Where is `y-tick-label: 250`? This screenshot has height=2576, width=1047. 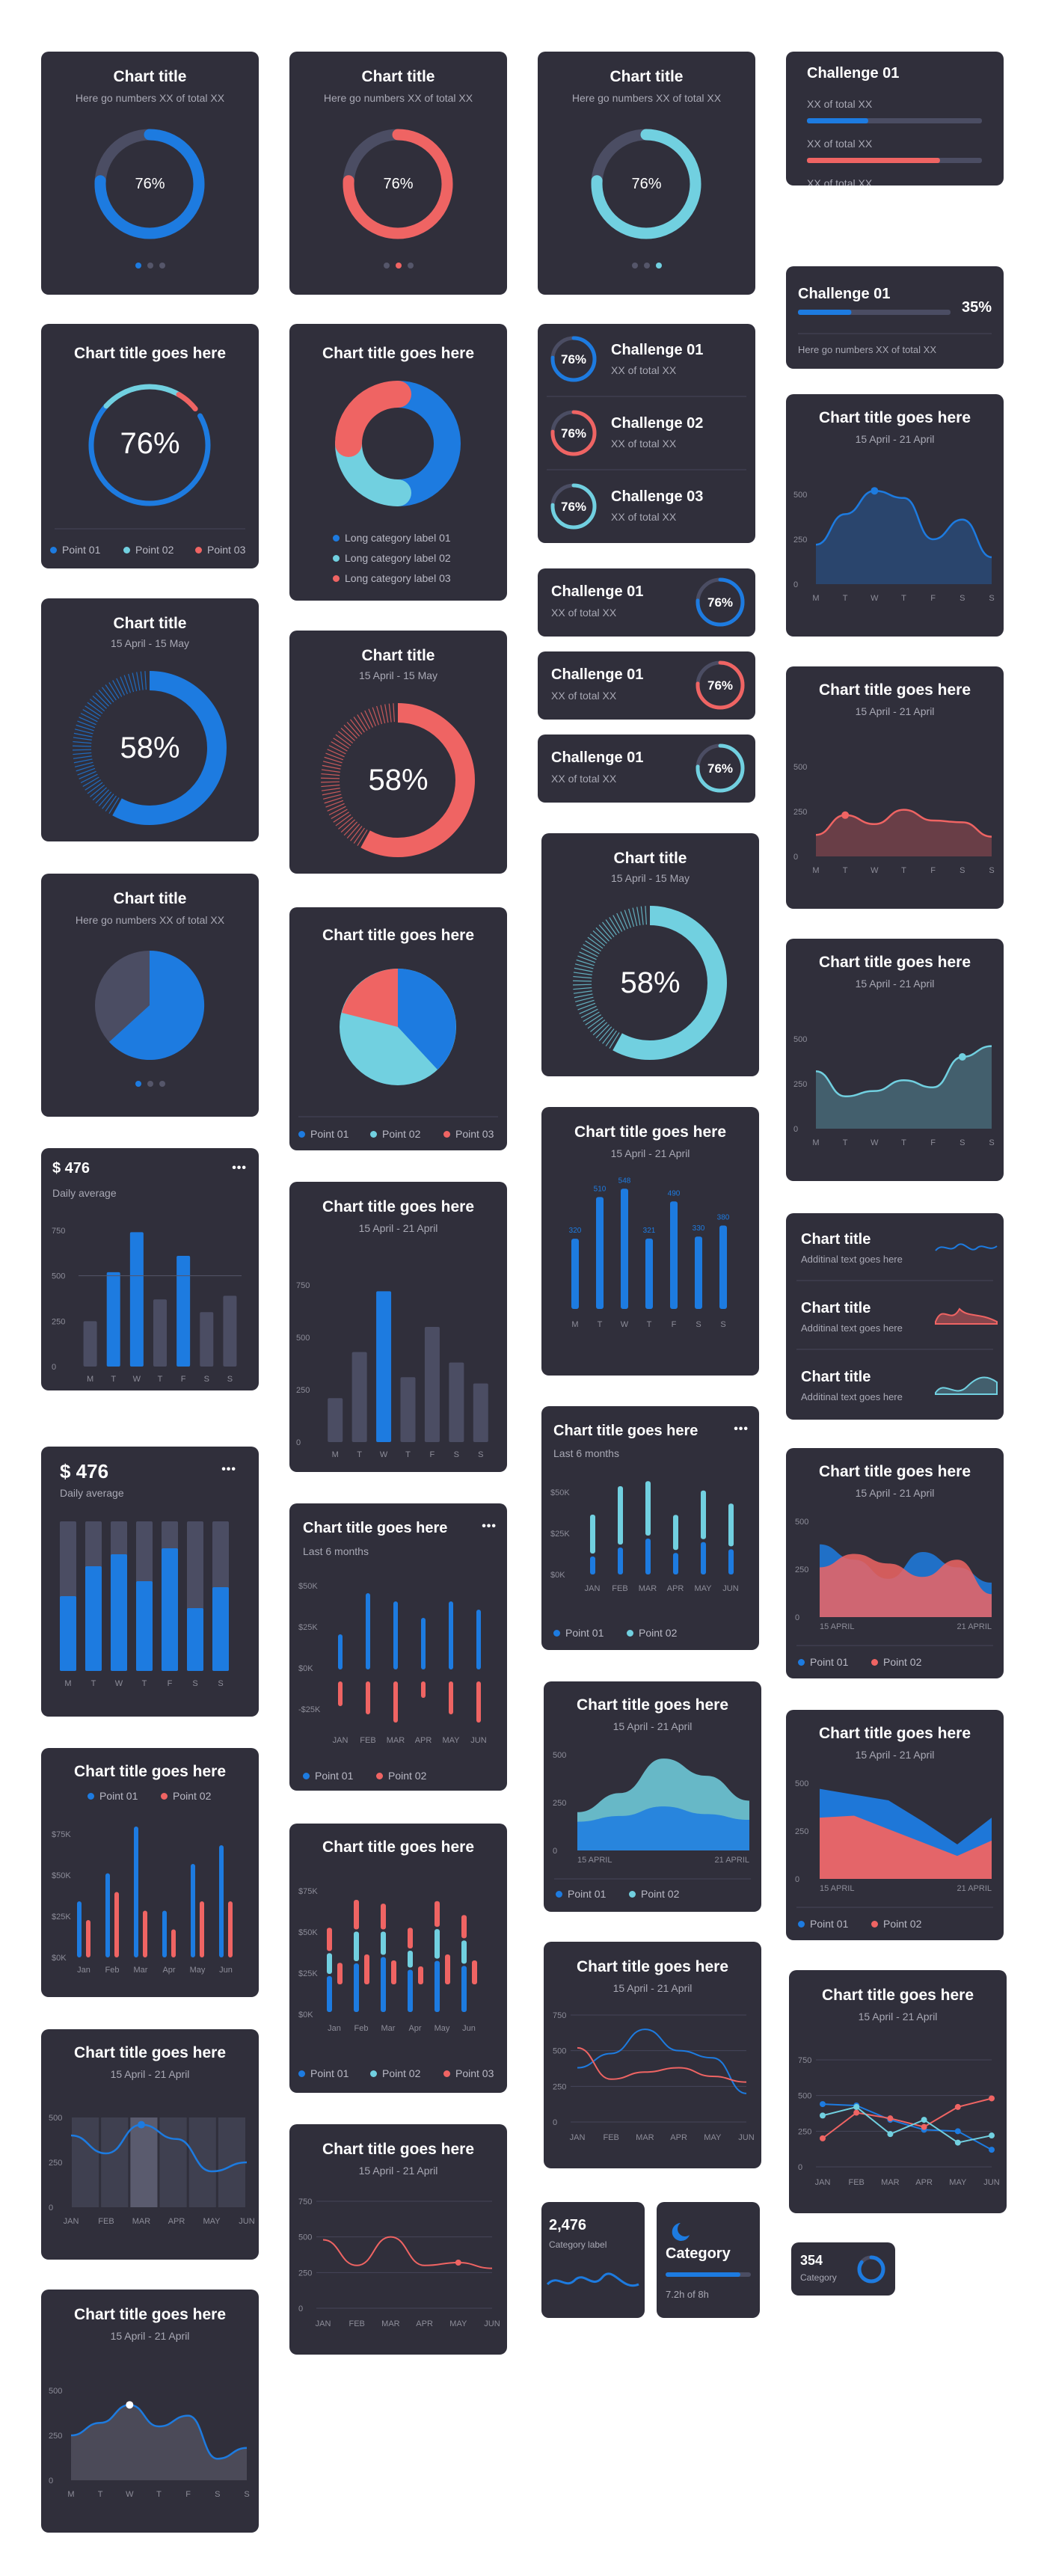 y-tick-label: 250 is located at coordinates (303, 1390).